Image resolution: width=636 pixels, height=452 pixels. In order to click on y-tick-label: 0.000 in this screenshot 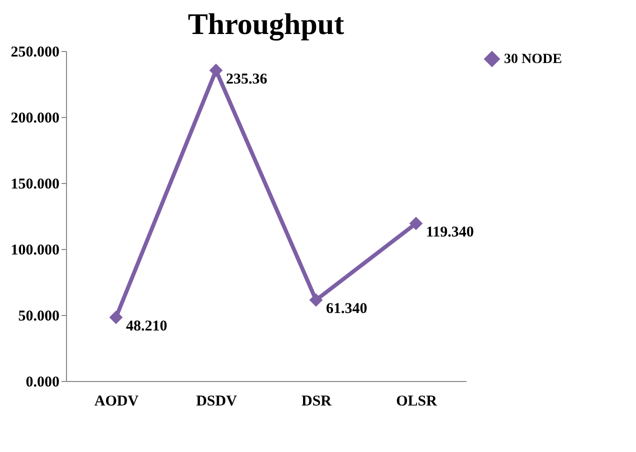, I will do `click(43, 382)`.